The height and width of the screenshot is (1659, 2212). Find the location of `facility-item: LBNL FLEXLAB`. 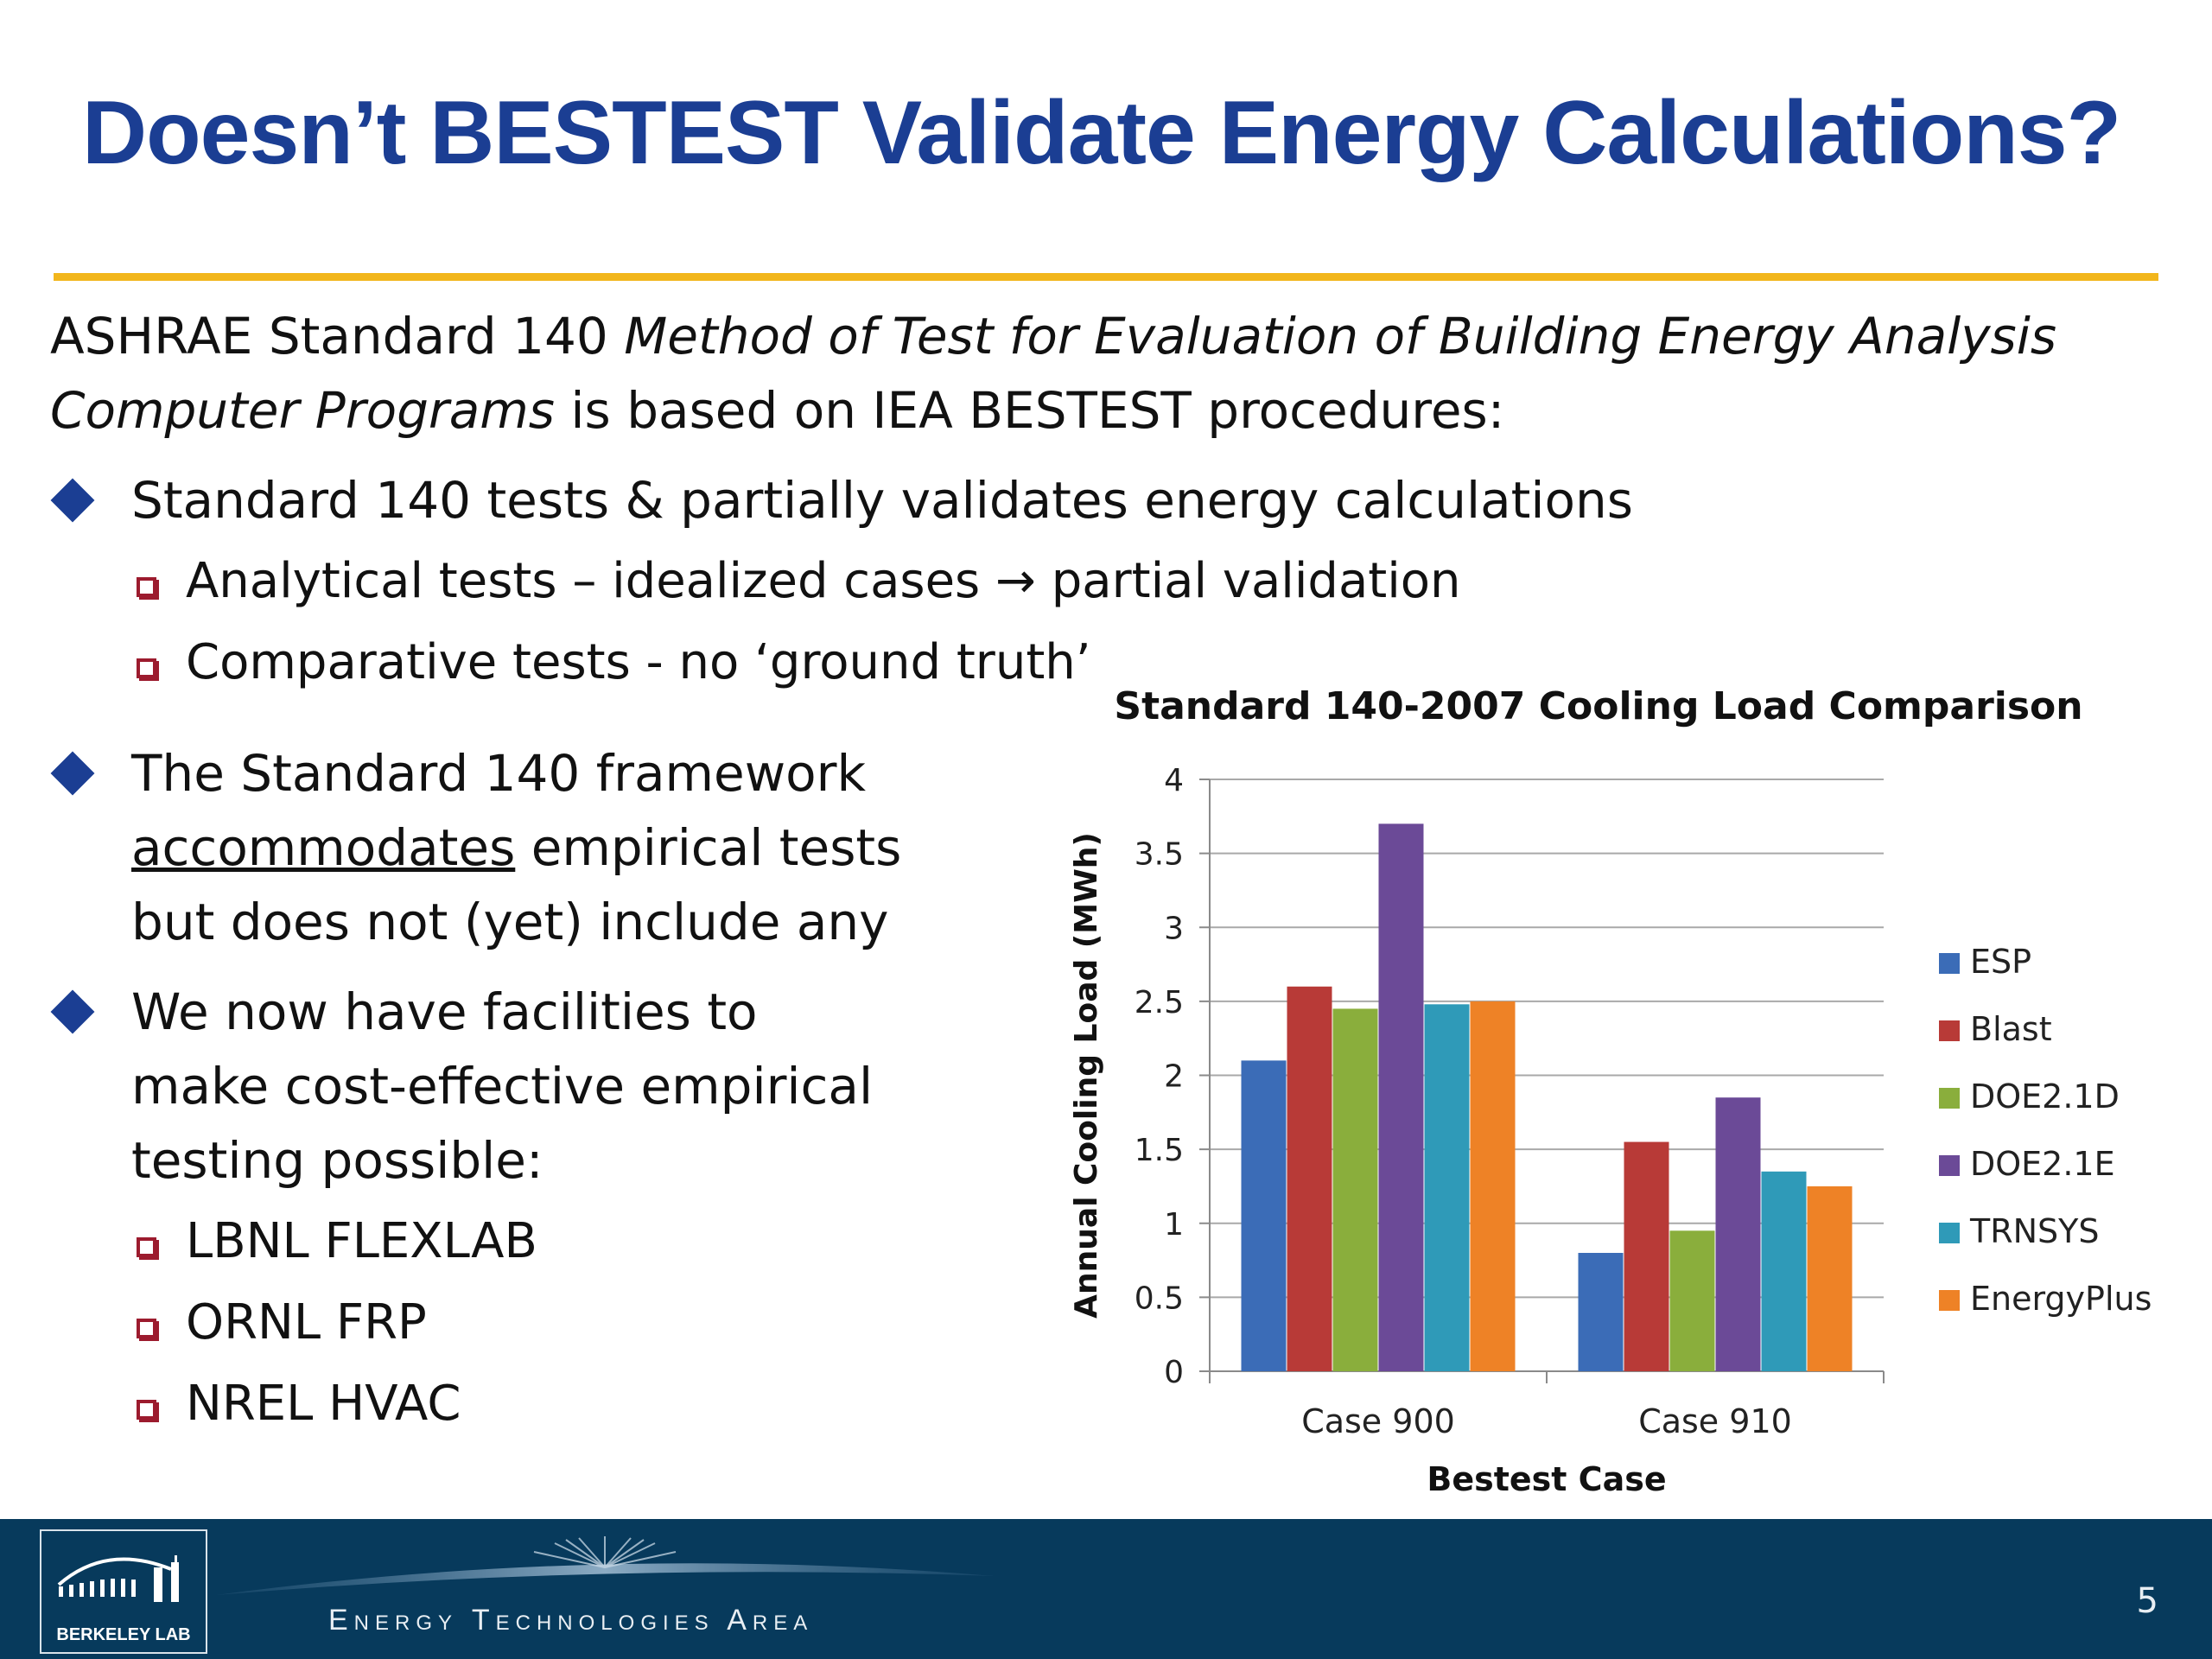

facility-item: LBNL FLEXLAB is located at coordinates (361, 1241).